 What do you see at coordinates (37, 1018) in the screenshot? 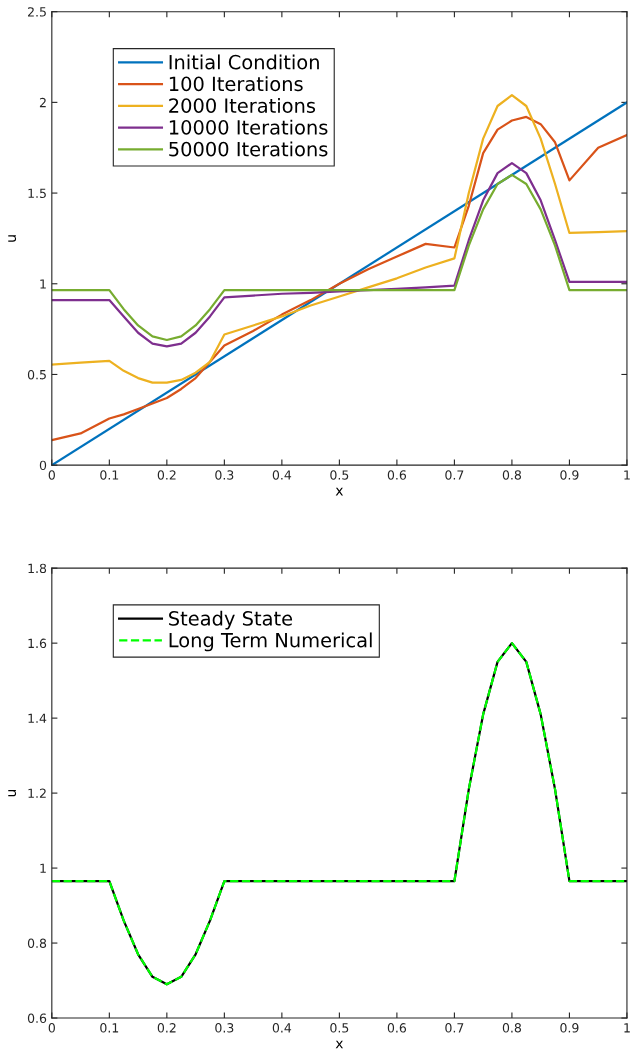
I see `y-tick-label: 0.6` at bounding box center [37, 1018].